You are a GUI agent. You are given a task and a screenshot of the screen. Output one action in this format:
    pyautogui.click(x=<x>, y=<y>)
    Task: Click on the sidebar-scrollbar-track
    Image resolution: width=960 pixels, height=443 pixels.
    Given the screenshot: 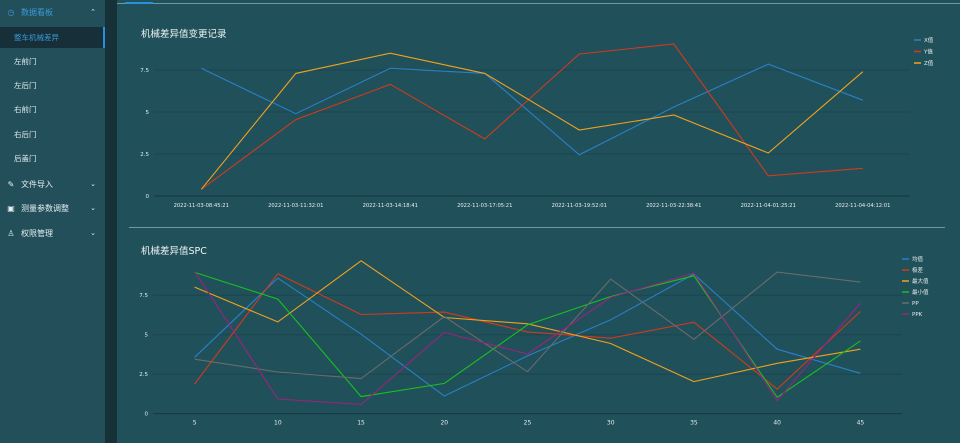 What is the action you would take?
    pyautogui.click(x=111, y=221)
    